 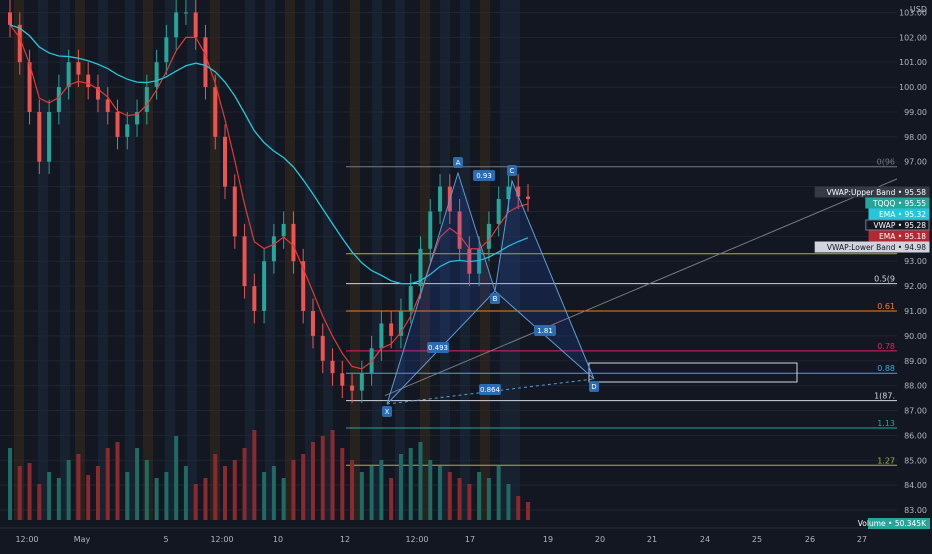 I want to click on fib-level-label: 1(87., so click(x=884, y=396).